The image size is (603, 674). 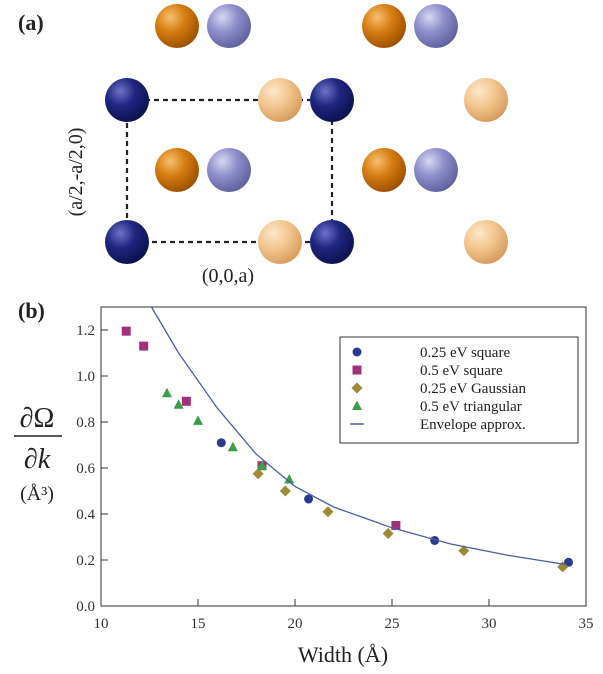 I want to click on panel-label: (a), so click(x=31, y=22).